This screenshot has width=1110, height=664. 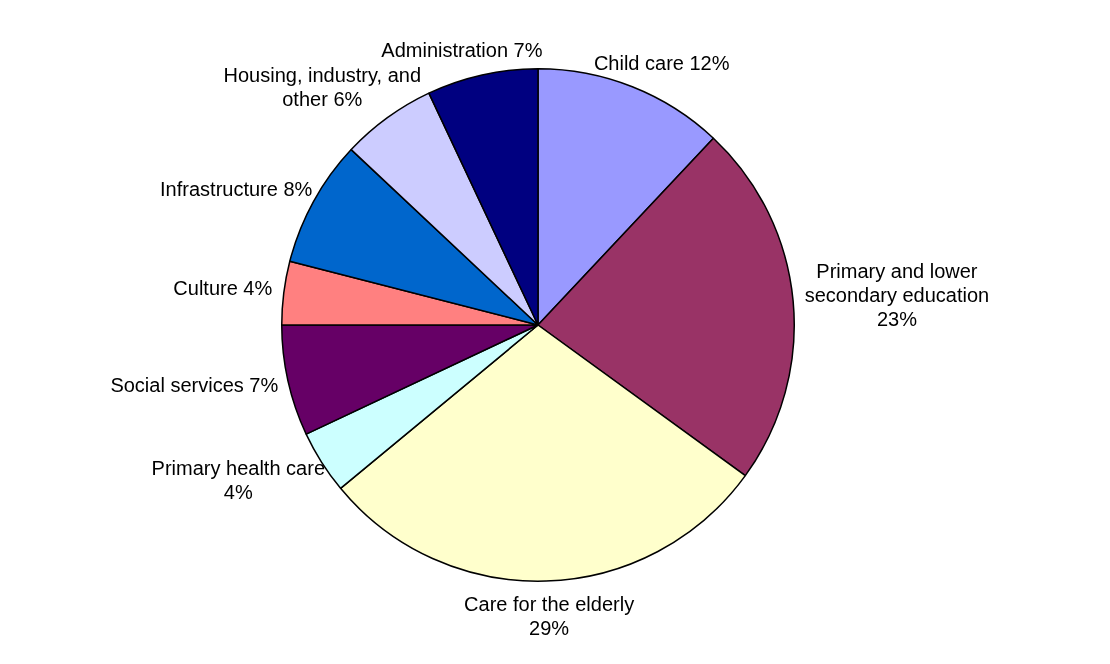 What do you see at coordinates (661, 62) in the screenshot?
I see `slice-label: Child care 12%` at bounding box center [661, 62].